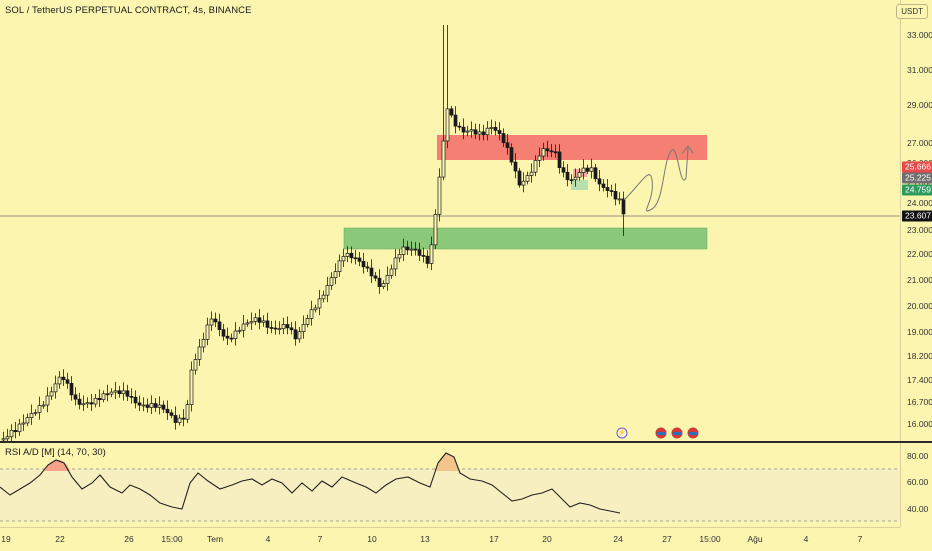 The height and width of the screenshot is (551, 932). What do you see at coordinates (572, 147) in the screenshot?
I see `supply-zone` at bounding box center [572, 147].